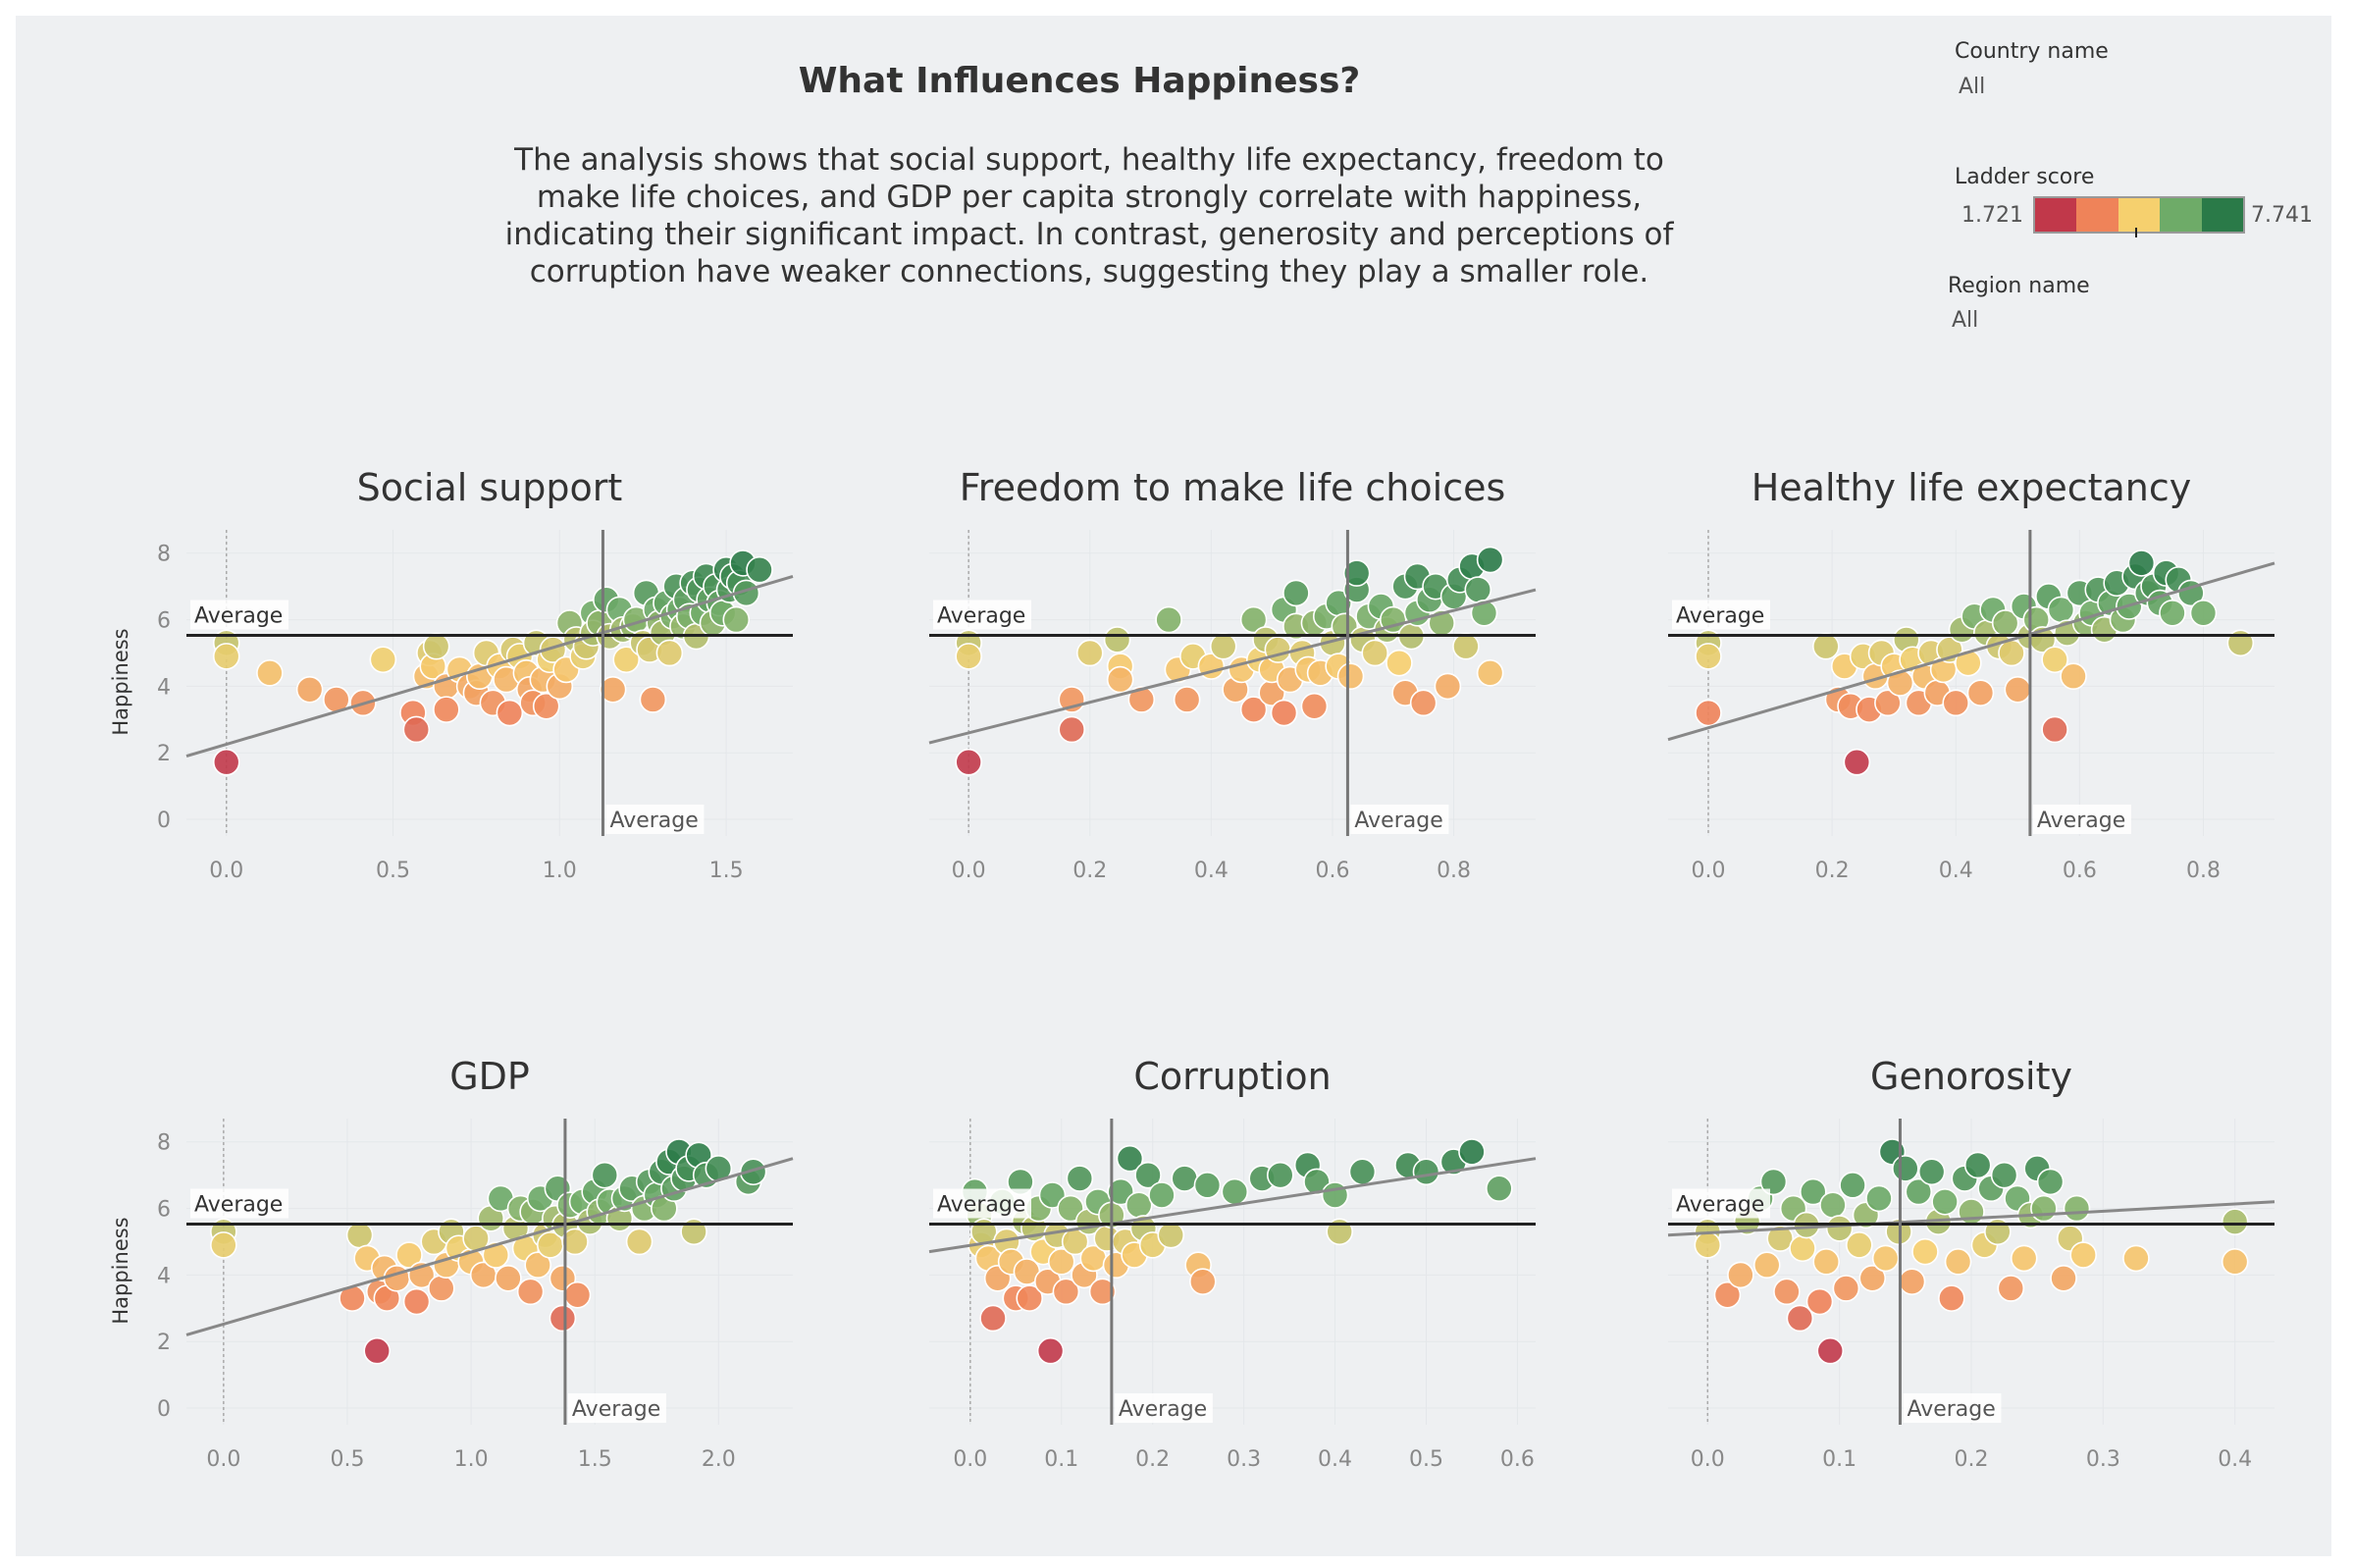  I want to click on region-filter-value: All, so click(1966, 320).